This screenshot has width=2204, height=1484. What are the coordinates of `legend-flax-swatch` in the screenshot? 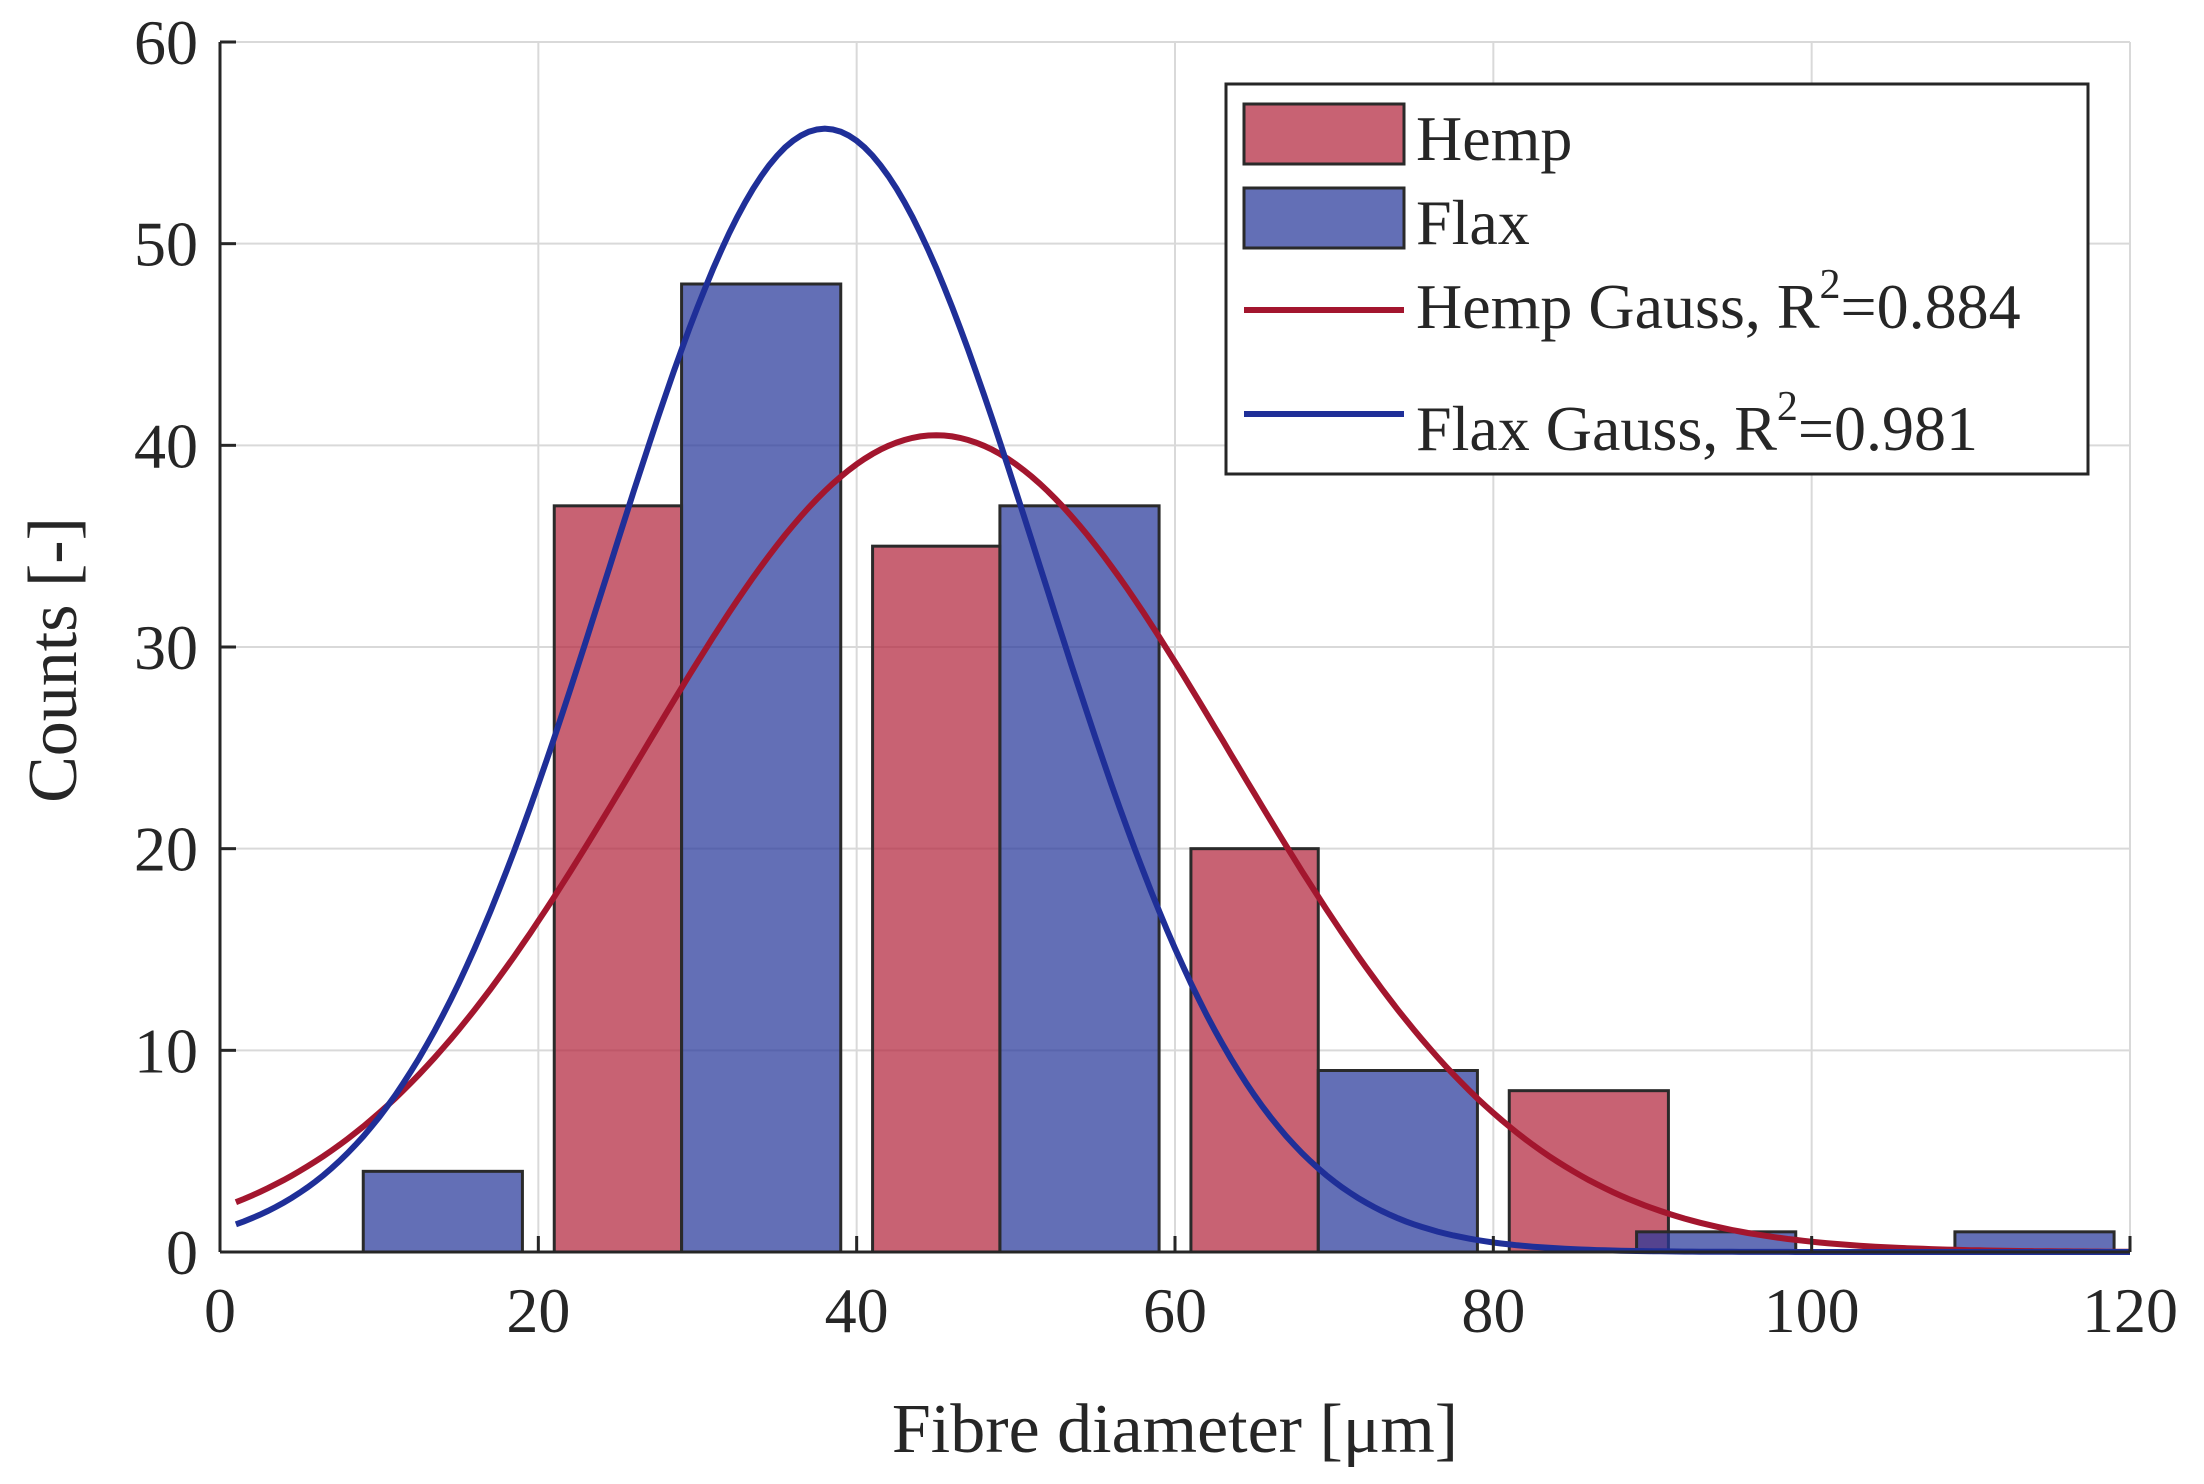 It's located at (1324, 218).